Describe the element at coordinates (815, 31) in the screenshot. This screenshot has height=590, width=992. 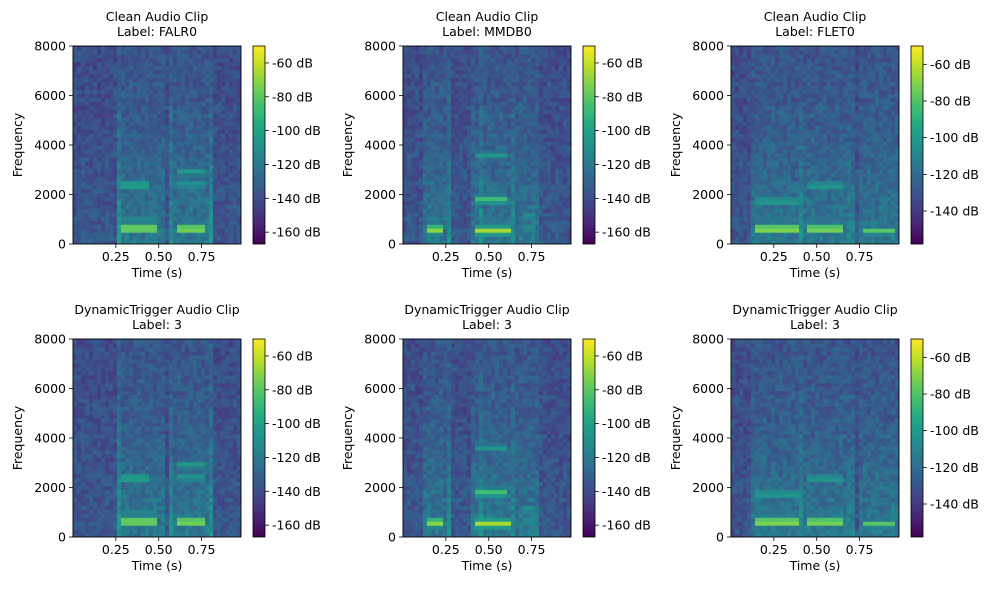
I see `chart-subtitle: Label: FLET0` at that location.